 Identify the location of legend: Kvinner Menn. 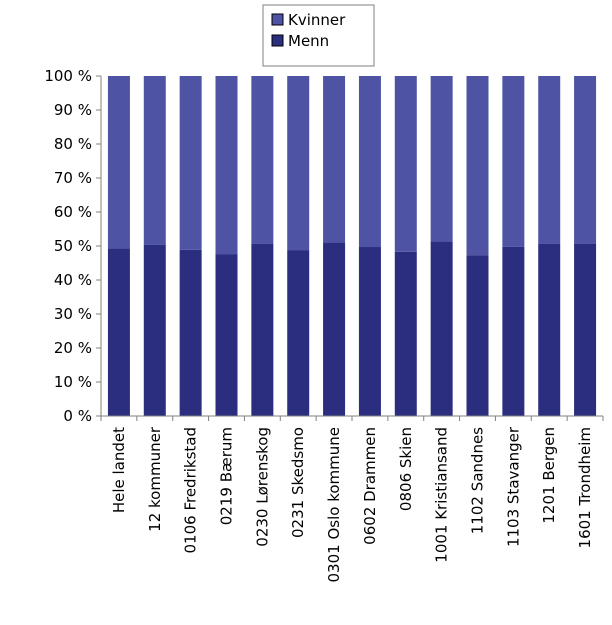
(318, 35).